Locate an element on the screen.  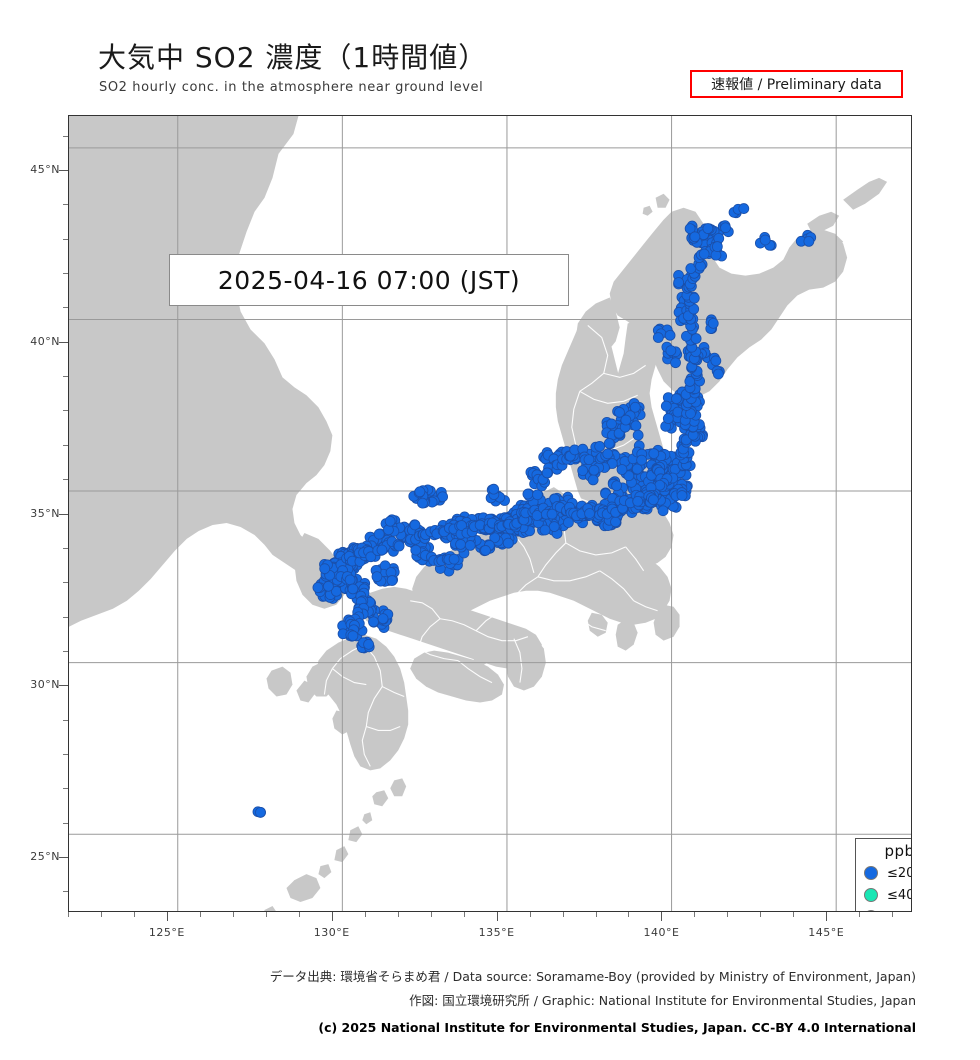
legend-item-label: ≤100 is located at coordinates (899, 911).